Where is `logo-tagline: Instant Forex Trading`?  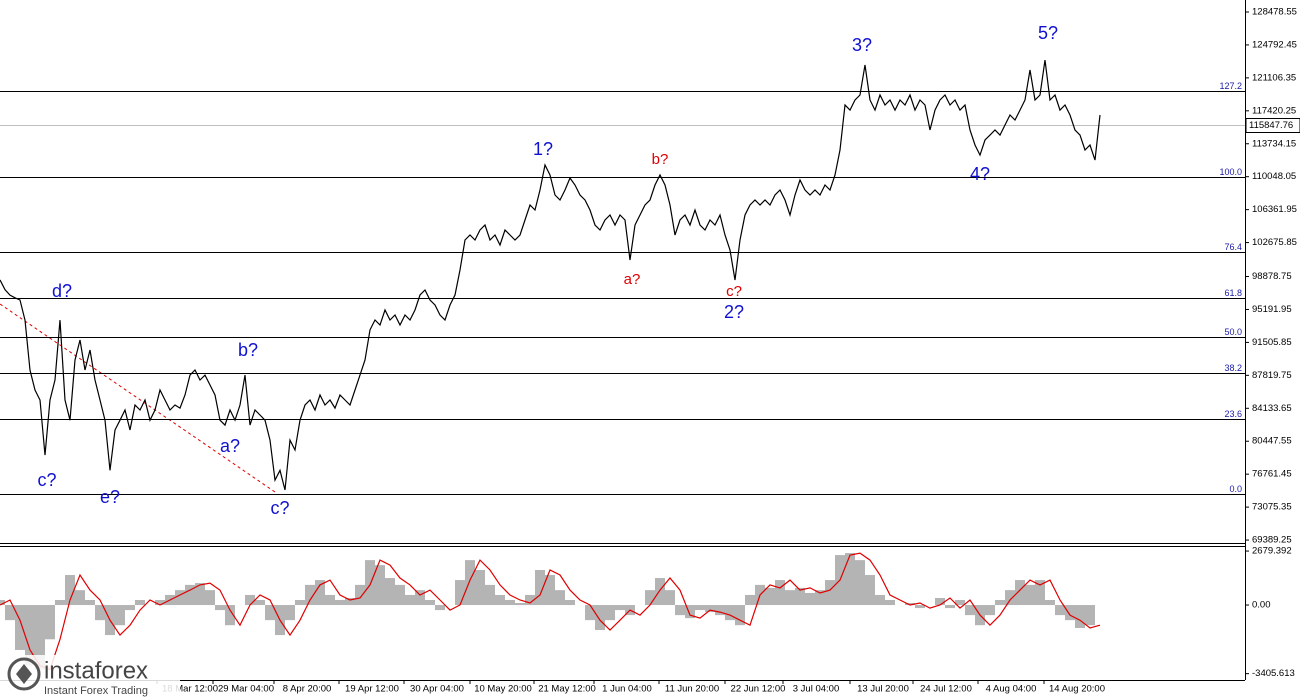
logo-tagline: Instant Forex Trading is located at coordinates (96, 691).